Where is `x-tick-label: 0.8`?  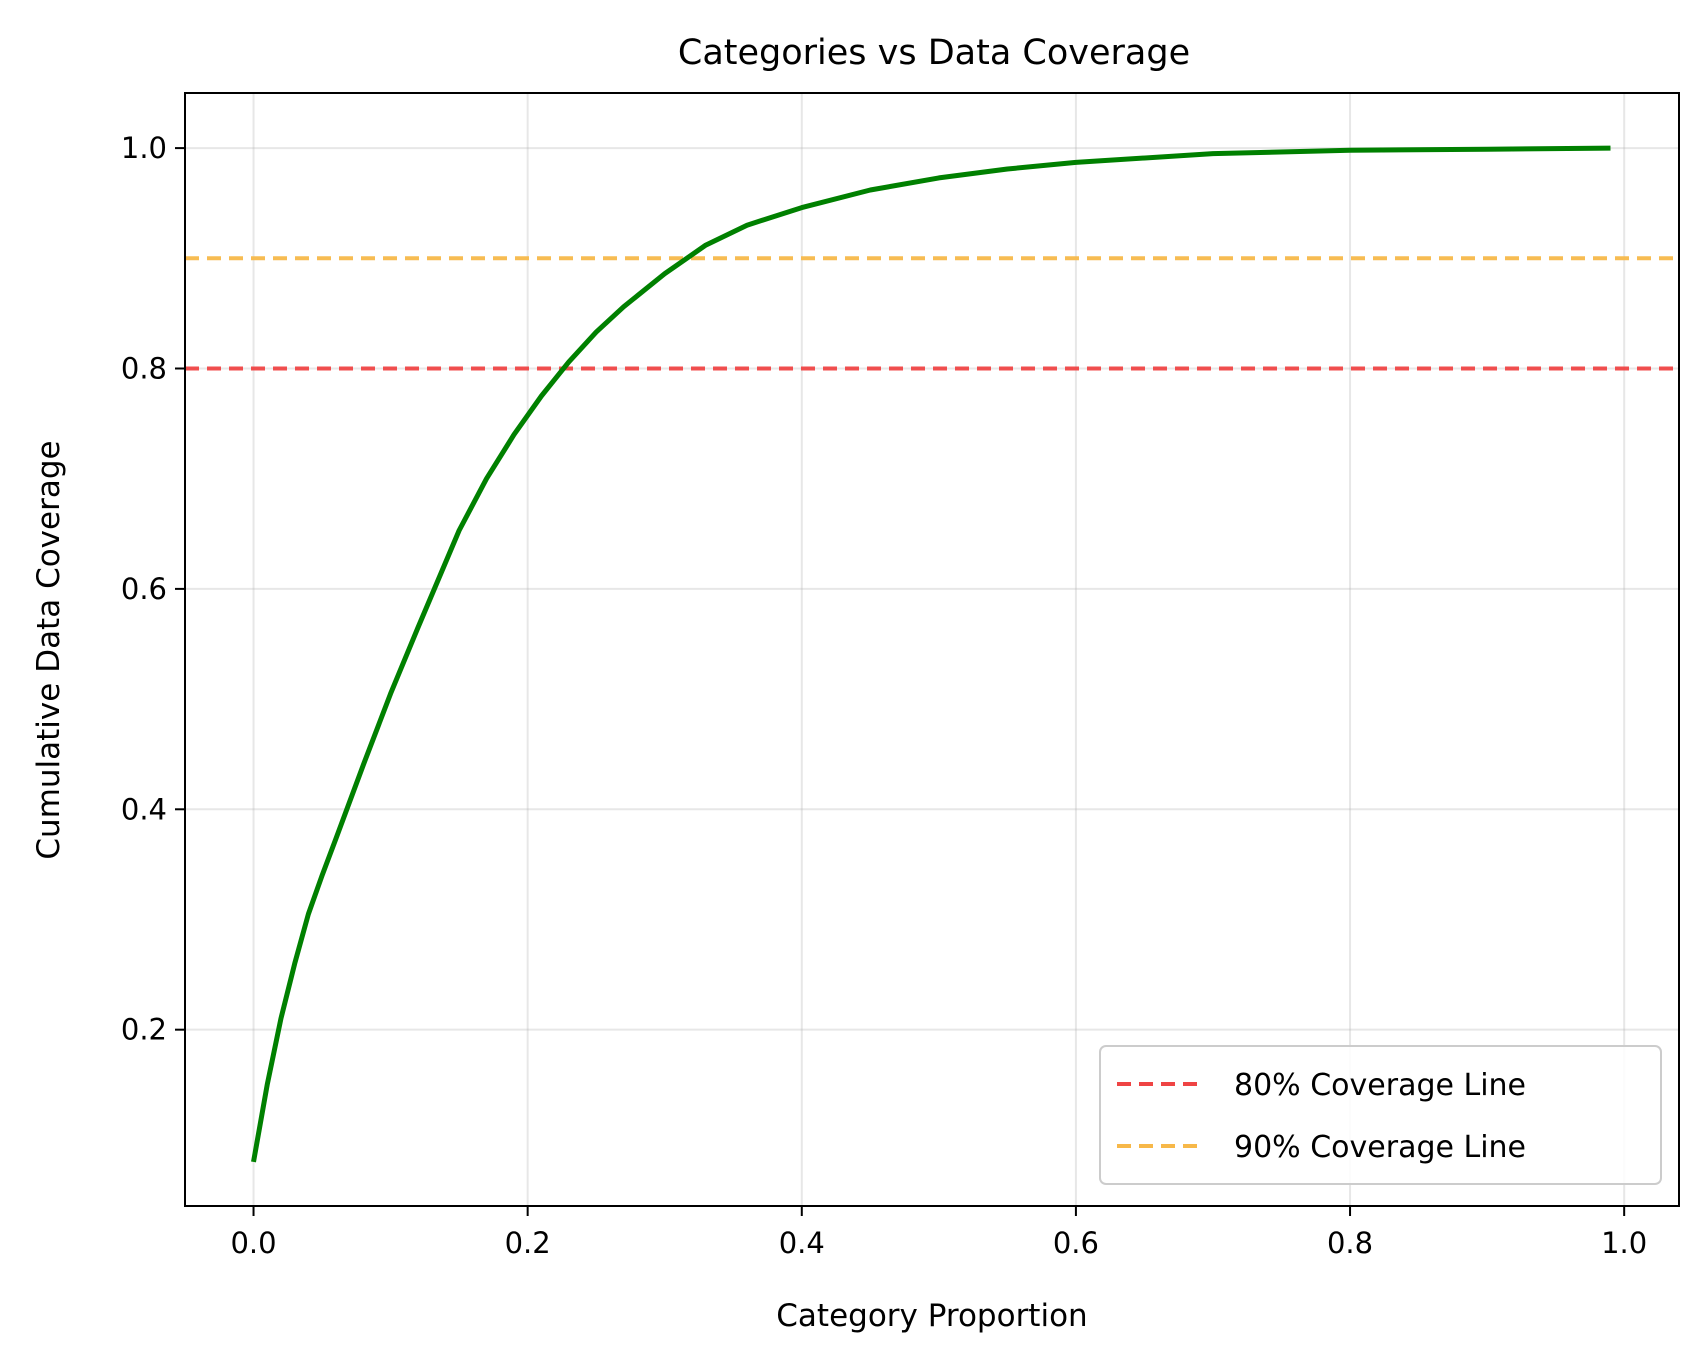
x-tick-label: 0.8 is located at coordinates (1350, 1243).